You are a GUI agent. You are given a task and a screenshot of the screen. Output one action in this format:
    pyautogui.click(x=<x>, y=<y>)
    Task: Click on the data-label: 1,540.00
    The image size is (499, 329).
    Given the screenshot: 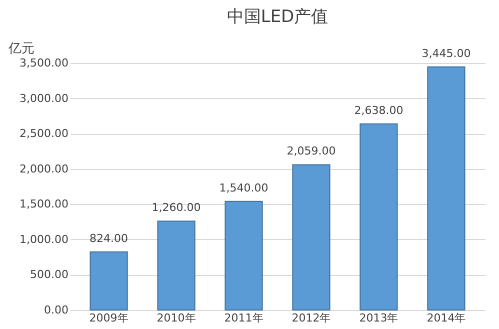 What is the action you would take?
    pyautogui.click(x=243, y=187)
    